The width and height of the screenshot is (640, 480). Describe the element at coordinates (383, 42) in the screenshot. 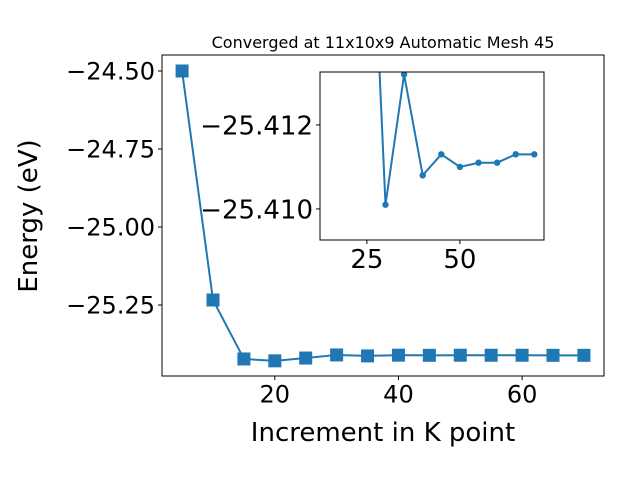

I see `chart-title: Converged at 11x10x9 Automatic Mesh 45` at that location.